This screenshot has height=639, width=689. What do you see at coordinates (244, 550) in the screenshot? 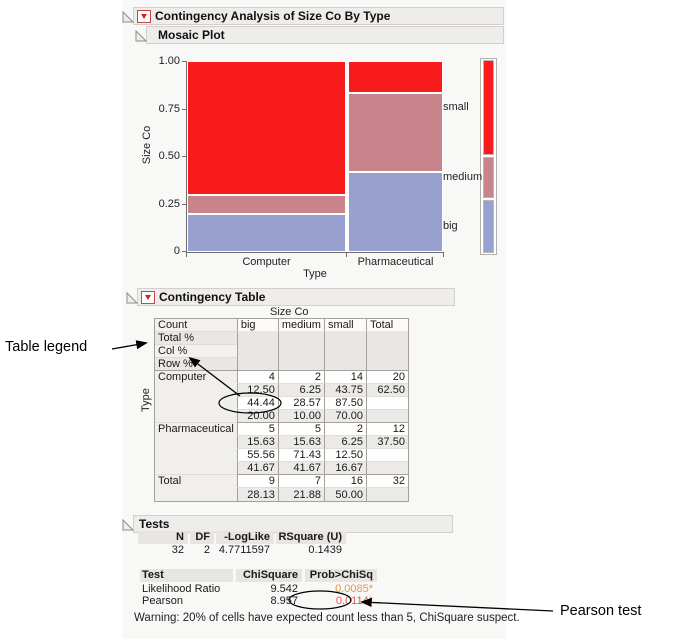
I see `summary-value-loglike: 4.7711597` at bounding box center [244, 550].